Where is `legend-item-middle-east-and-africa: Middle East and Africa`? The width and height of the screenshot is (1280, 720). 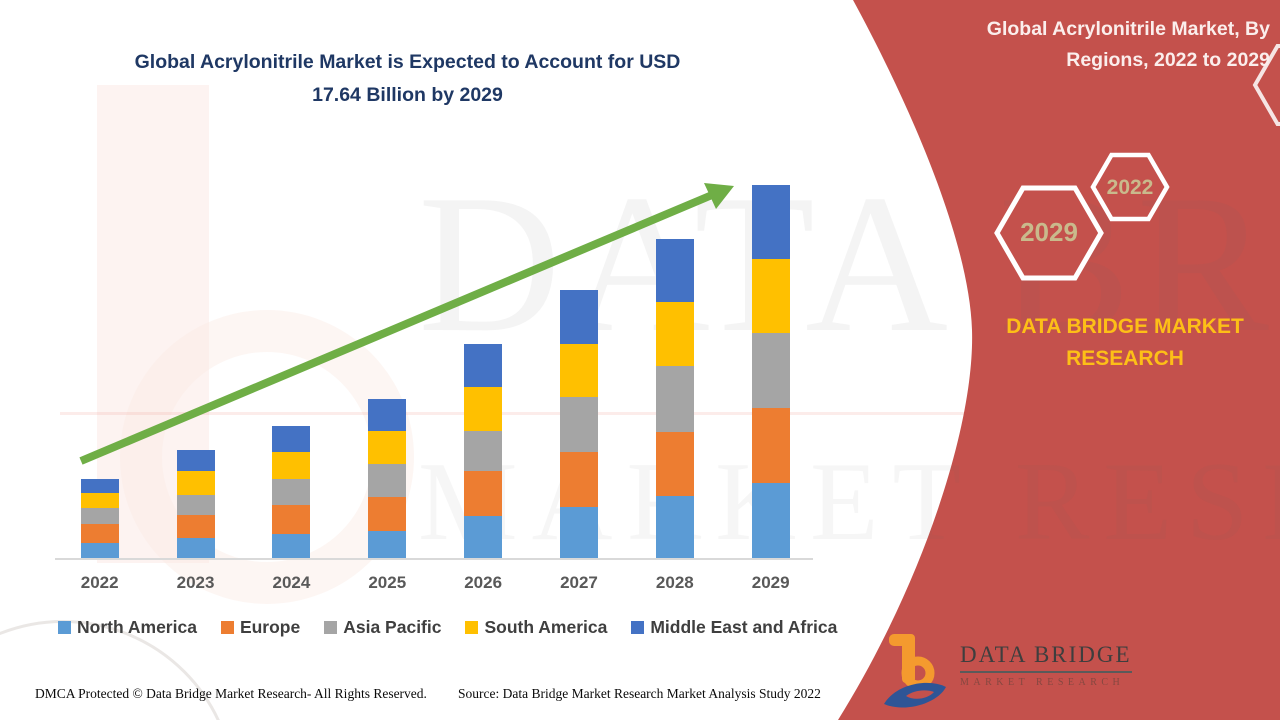
legend-item-middle-east-and-africa: Middle East and Africa is located at coordinates (734, 627).